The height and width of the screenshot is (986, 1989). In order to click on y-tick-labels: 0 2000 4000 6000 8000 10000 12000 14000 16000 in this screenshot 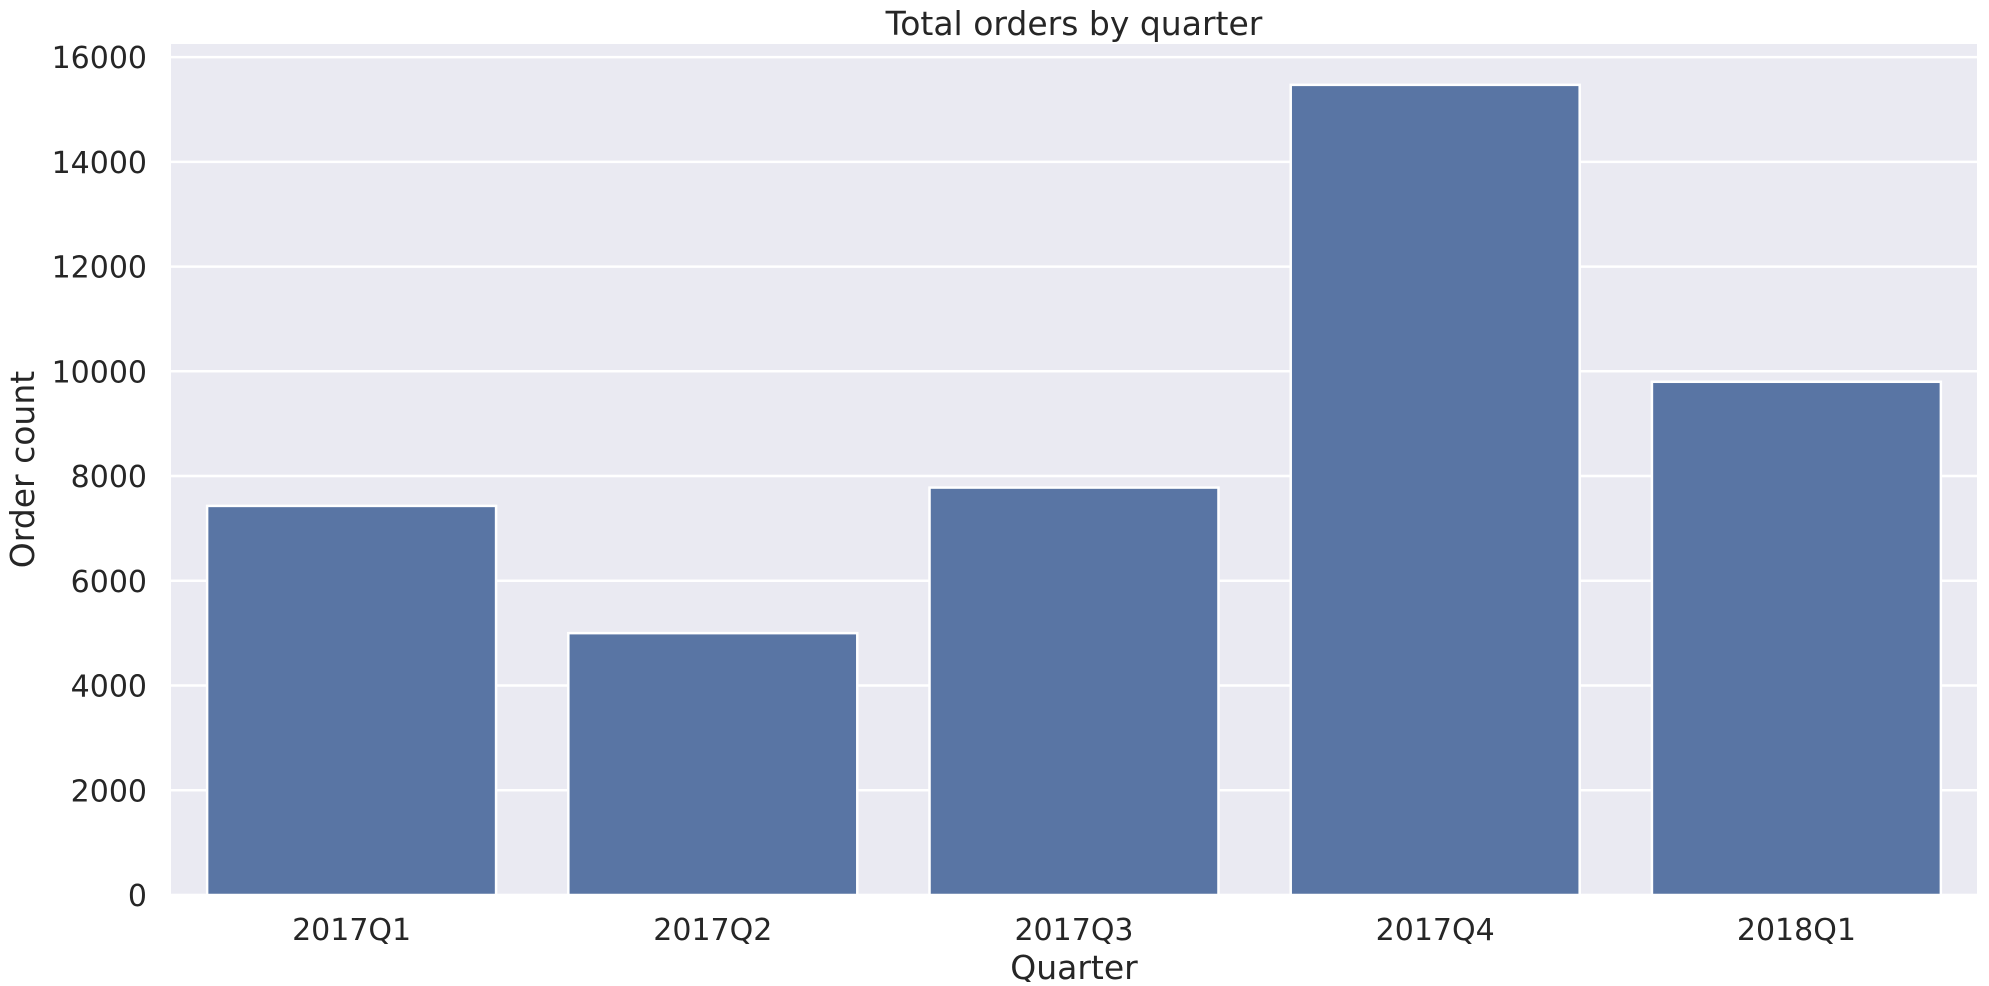, I will do `click(99, 477)`.